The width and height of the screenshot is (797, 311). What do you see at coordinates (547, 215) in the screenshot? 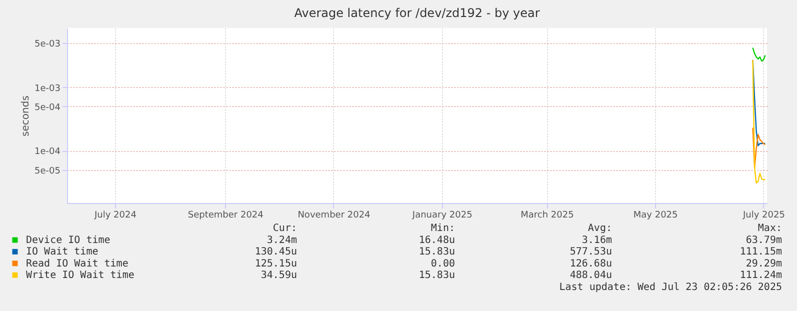
I see `x-tick-label: March 2025` at bounding box center [547, 215].